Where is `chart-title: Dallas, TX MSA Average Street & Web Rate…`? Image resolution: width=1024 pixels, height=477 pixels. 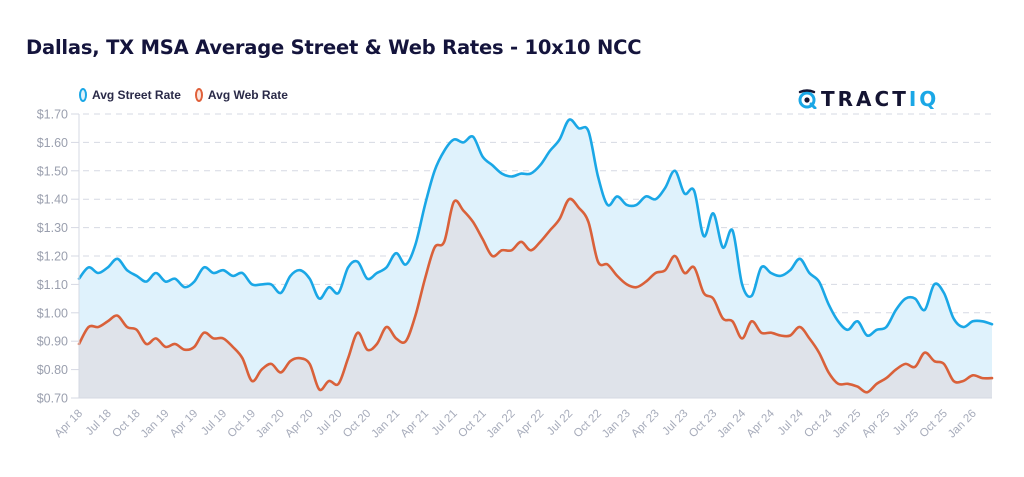 chart-title: Dallas, TX MSA Average Street & Web Rate… is located at coordinates (334, 47).